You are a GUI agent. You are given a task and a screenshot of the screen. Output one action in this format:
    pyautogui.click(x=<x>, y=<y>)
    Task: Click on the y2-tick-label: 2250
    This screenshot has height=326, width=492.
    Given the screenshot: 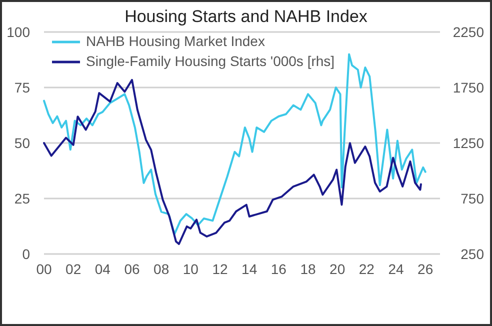 What is the action you would take?
    pyautogui.click(x=468, y=32)
    